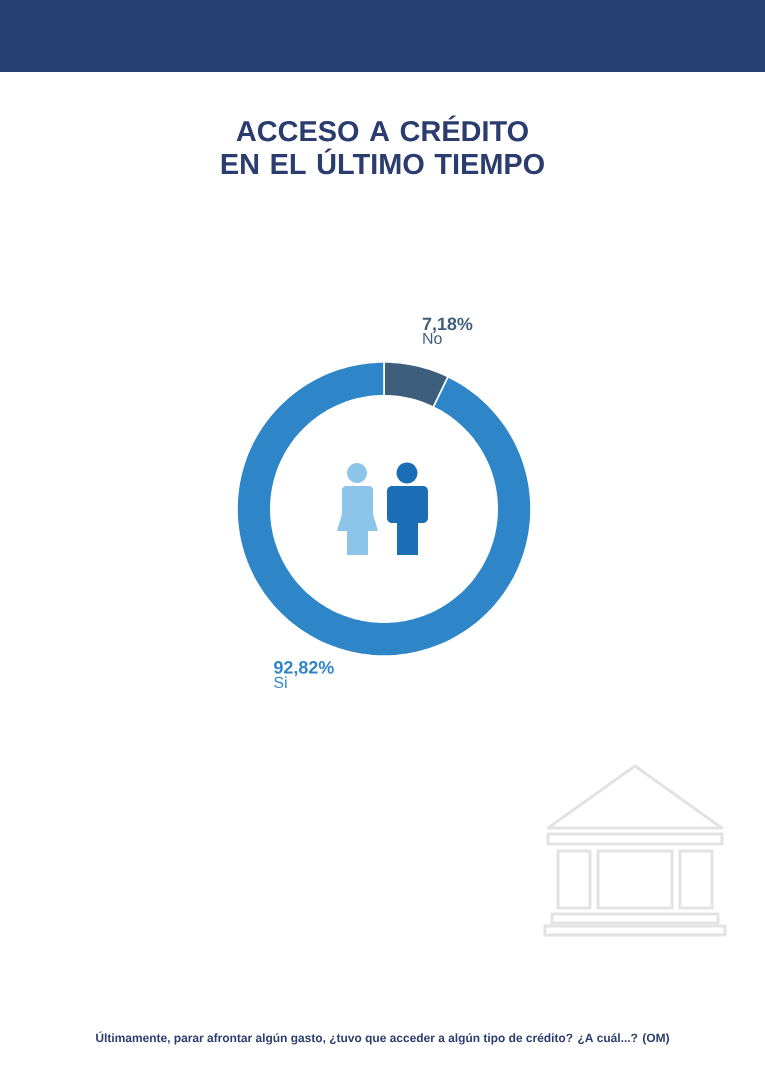 Image resolution: width=765 pixels, height=1080 pixels. Describe the element at coordinates (447, 325) in the screenshot. I see `data-label: 7,18%` at that location.